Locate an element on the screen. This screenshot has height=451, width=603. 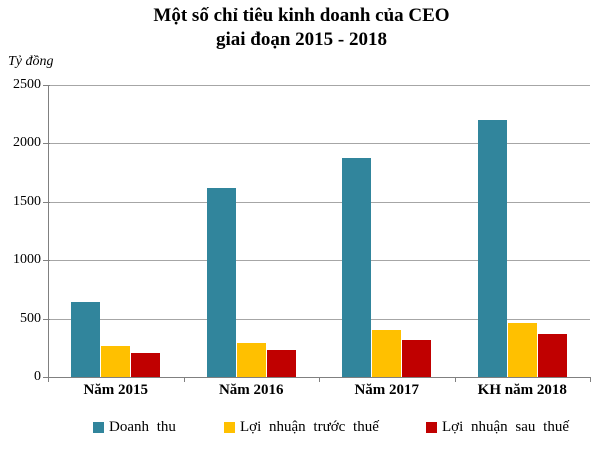
legend-swatch-loi-nhuan-sau-thue is located at coordinates (431, 427).